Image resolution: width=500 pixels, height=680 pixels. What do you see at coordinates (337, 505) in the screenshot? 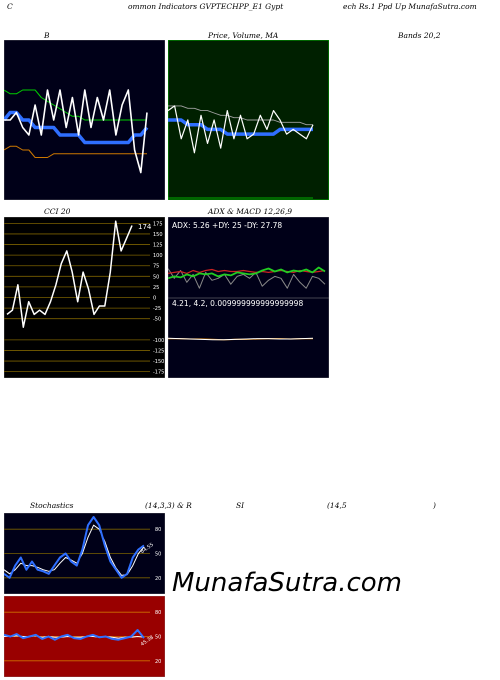
I see `rsi-params: (14,5` at bounding box center [337, 505].